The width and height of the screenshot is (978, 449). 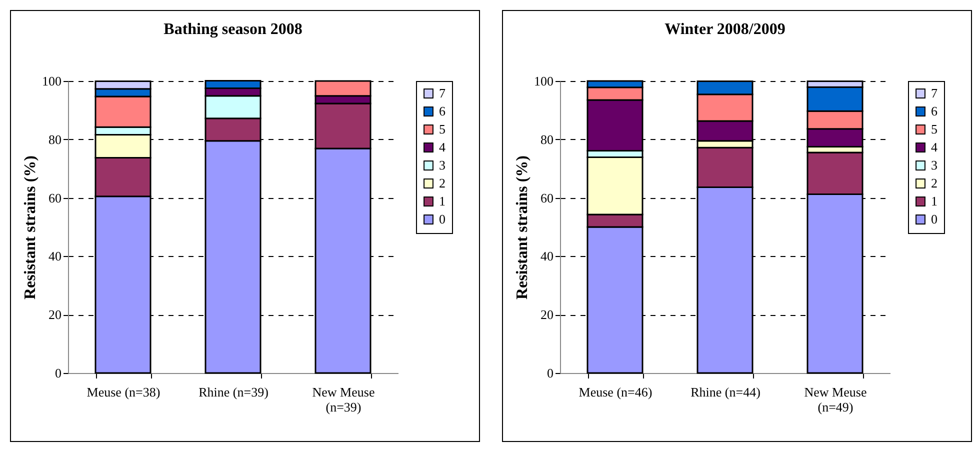 What do you see at coordinates (123, 392) in the screenshot?
I see `x-tick-label: Meuse (n=38)` at bounding box center [123, 392].